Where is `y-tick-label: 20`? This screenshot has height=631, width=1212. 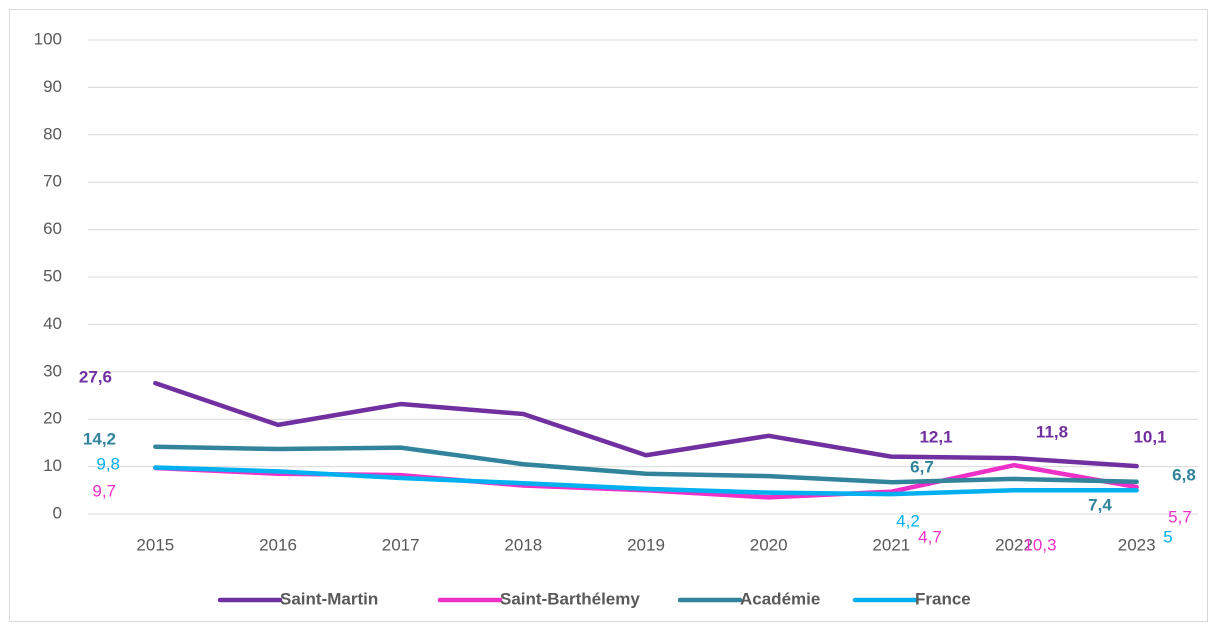 y-tick-label: 20 is located at coordinates (52, 418).